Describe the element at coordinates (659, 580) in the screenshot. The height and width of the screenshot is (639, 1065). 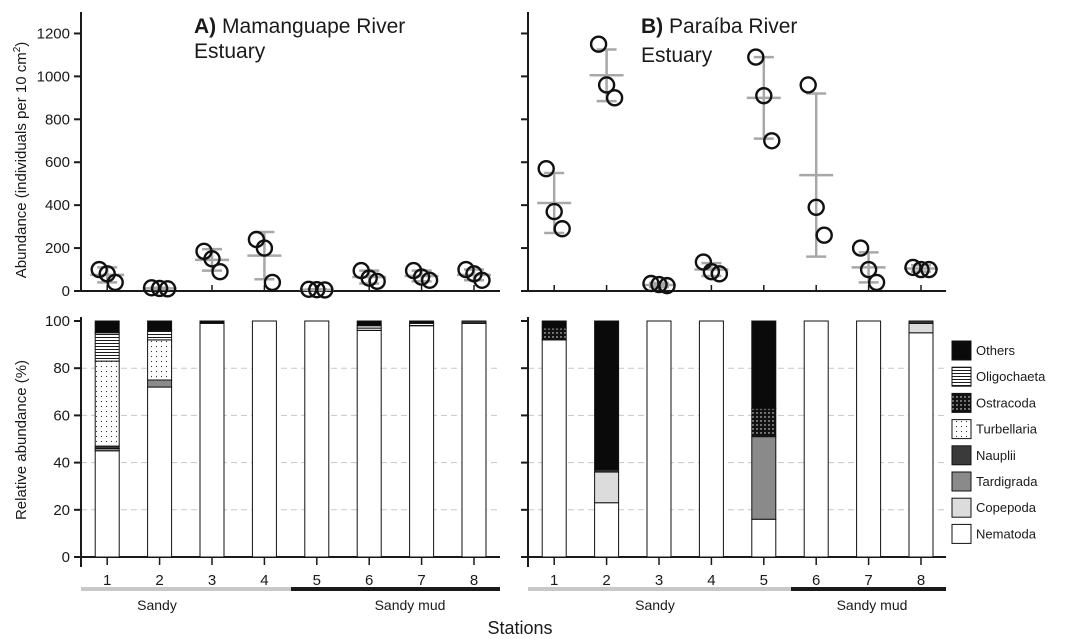
I see `x-tick-label: 3` at that location.